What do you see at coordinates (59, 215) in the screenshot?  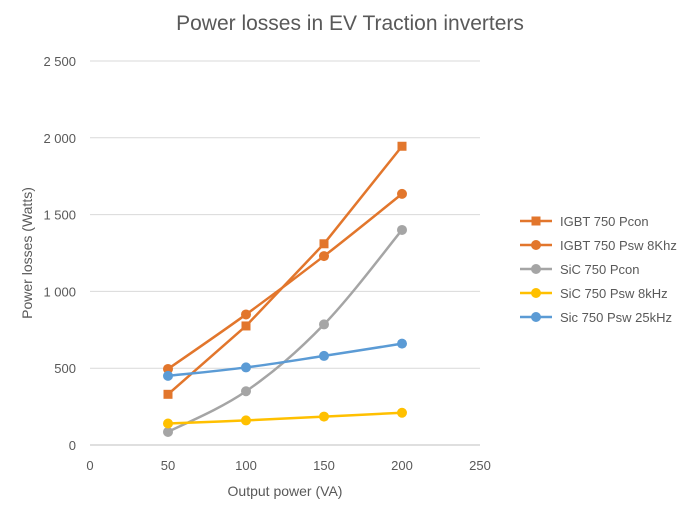 I see `y-tick-label: 1 500` at bounding box center [59, 215].